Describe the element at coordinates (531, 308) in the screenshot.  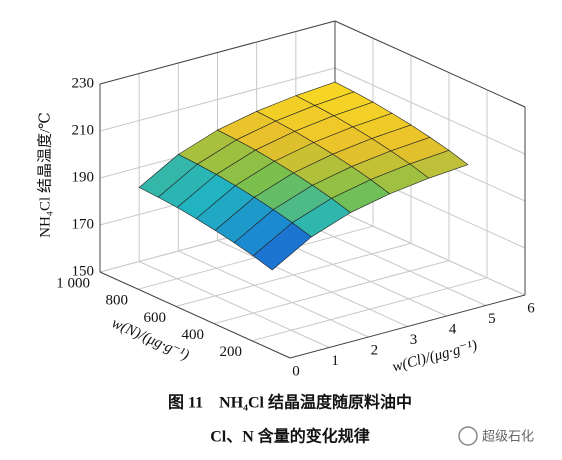
I see `x-tick-label: 6` at that location.